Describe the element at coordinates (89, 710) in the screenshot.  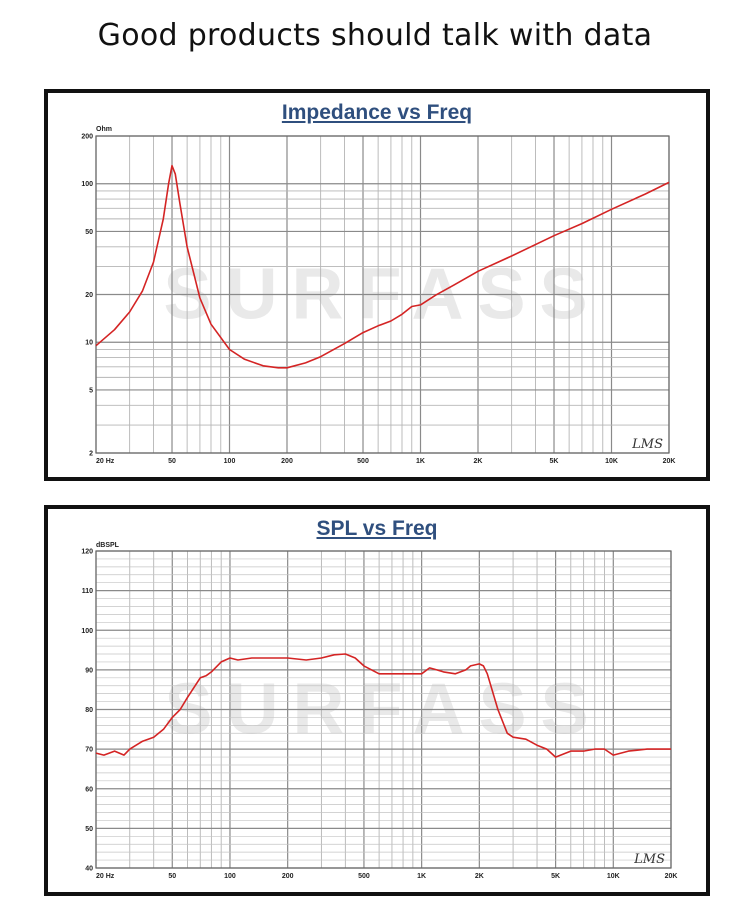
I see `y-tick-label: 80` at that location.